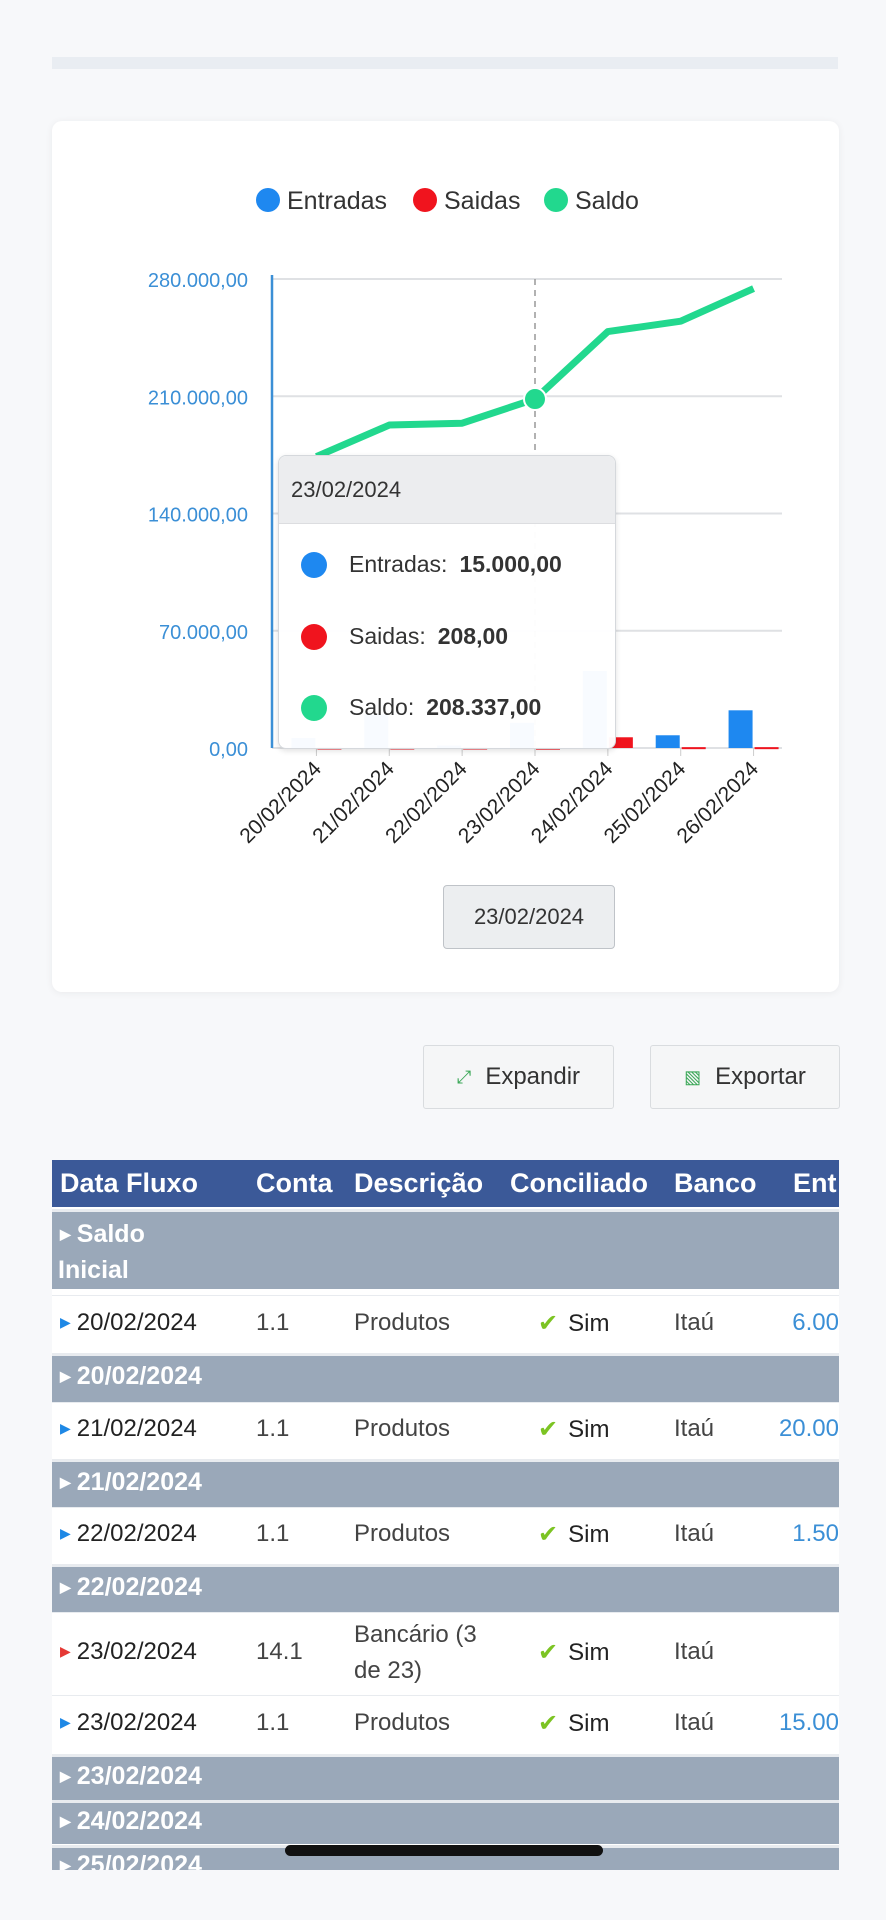 The image size is (886, 1920). I want to click on group-date: 22/02/2024, so click(139, 1586).